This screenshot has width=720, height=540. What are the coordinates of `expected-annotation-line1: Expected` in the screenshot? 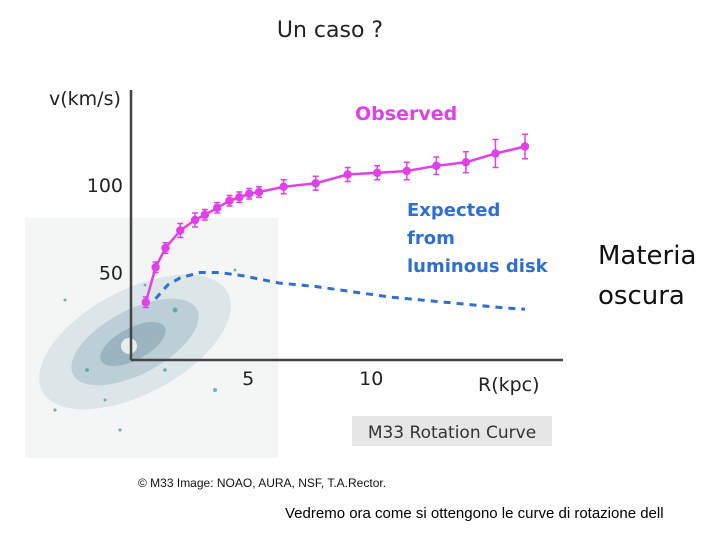 It's located at (453, 210).